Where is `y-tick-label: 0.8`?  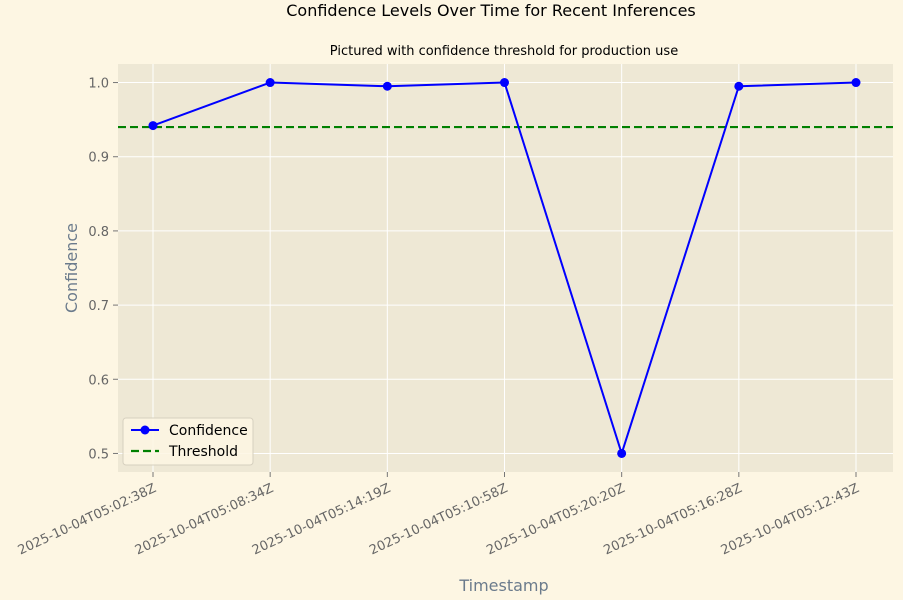
y-tick-label: 0.8 is located at coordinates (98, 232).